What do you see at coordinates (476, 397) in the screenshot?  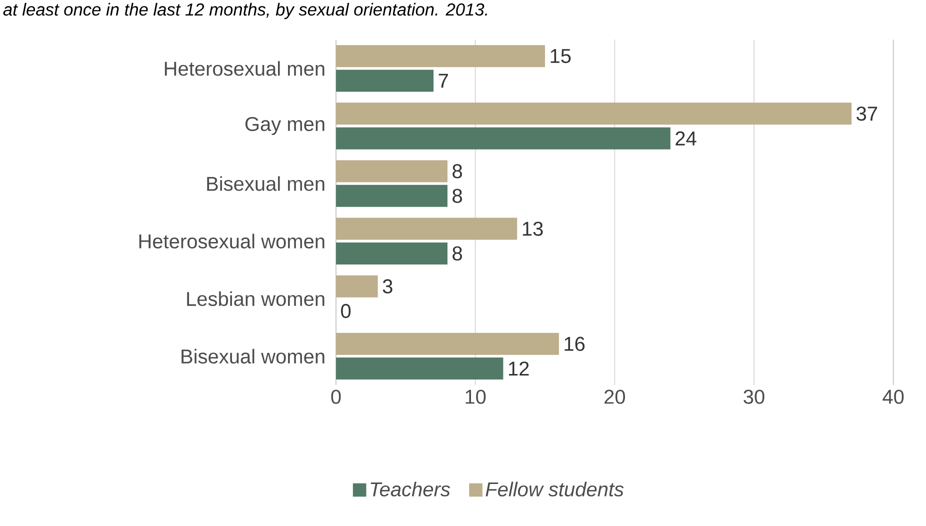 I see `x-tick-label: 10` at bounding box center [476, 397].